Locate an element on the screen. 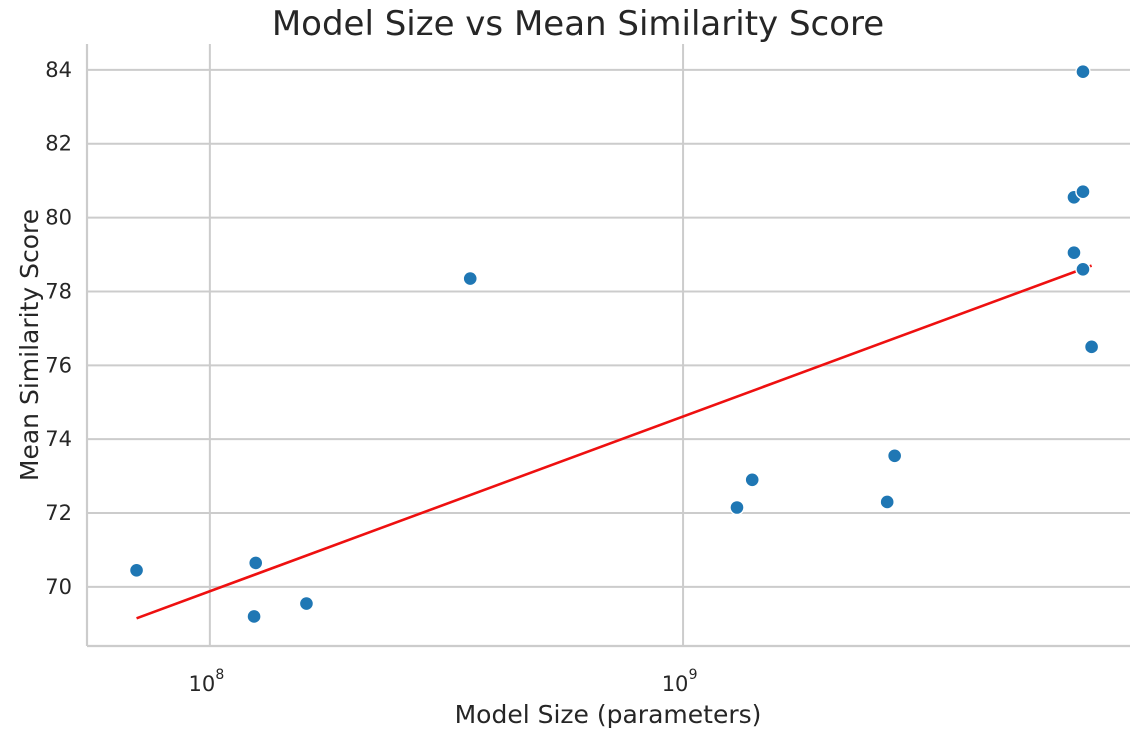  y-axis-label: Mean Similarity Score is located at coordinates (29, 345).